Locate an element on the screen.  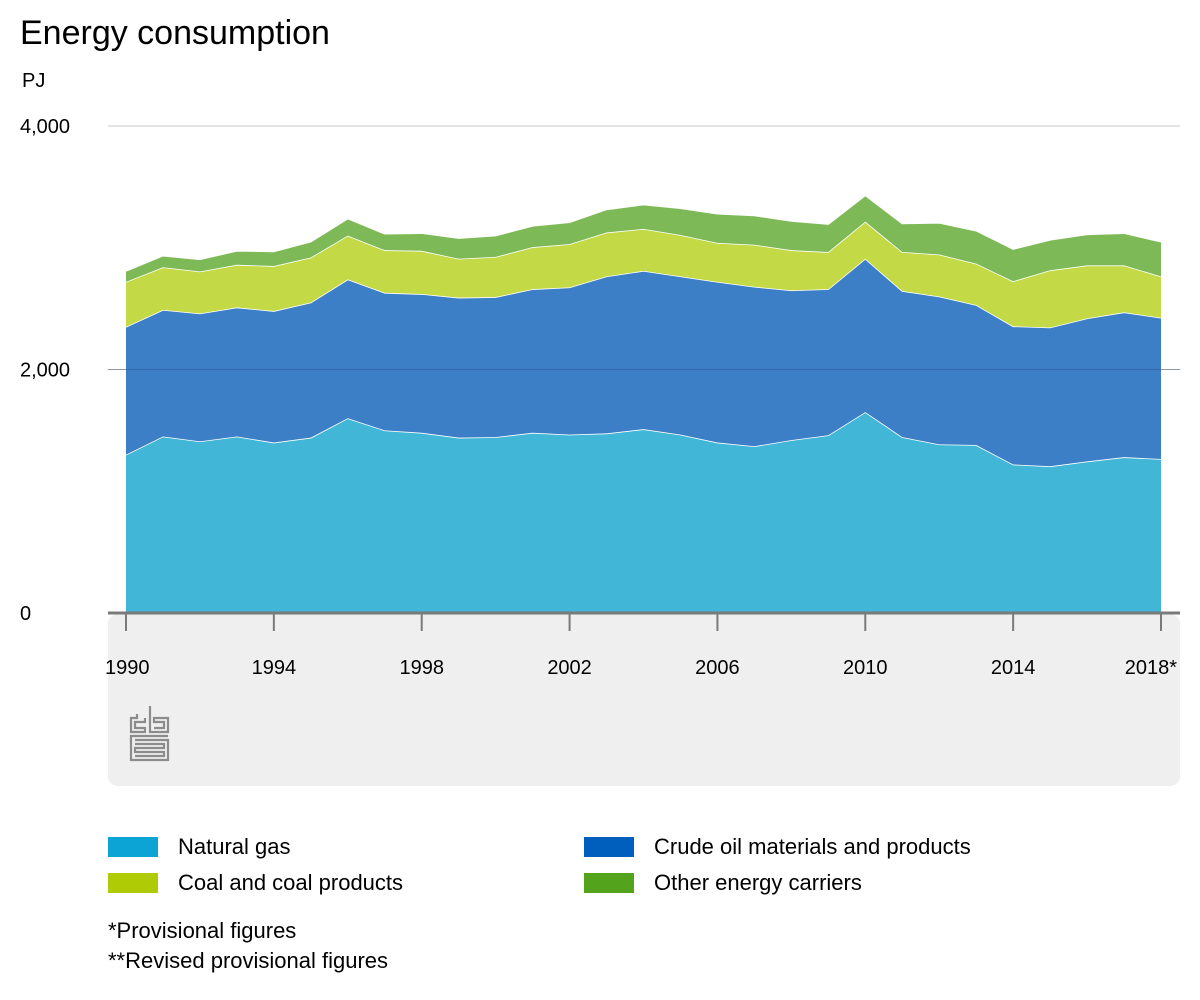
x-tick-label: 1990 is located at coordinates (127, 668).